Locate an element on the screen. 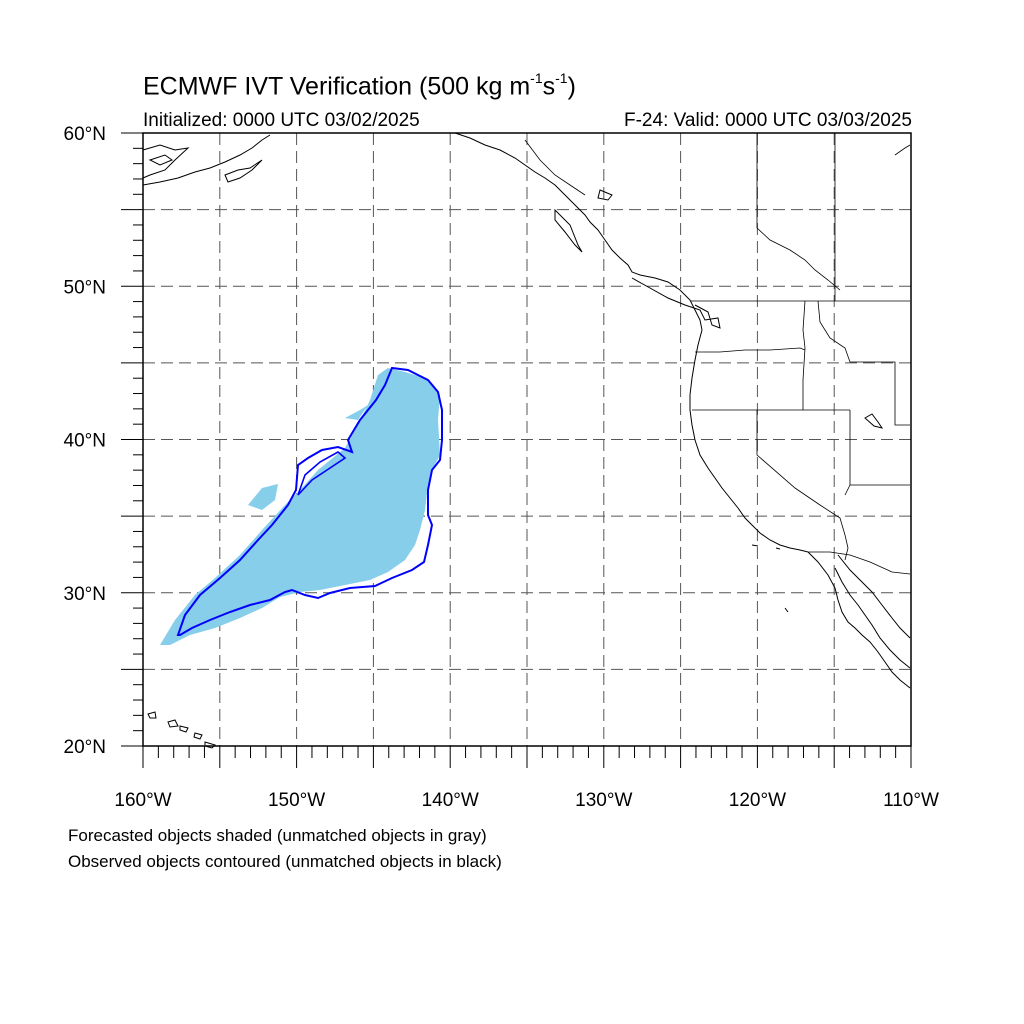 The image size is (1024, 1024). longitude-label: 120°W is located at coordinates (757, 800).